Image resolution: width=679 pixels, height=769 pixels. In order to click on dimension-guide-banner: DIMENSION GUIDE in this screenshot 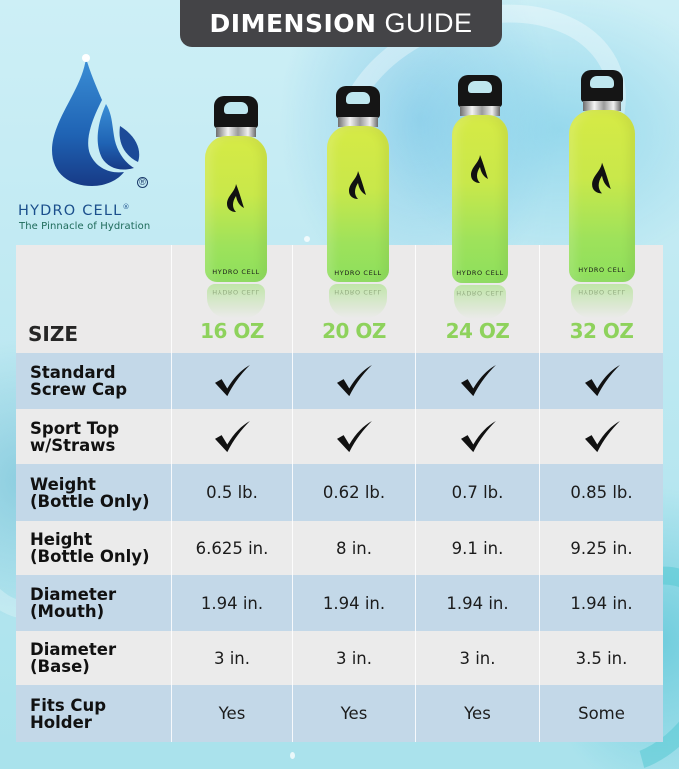, I will do `click(341, 23)`.